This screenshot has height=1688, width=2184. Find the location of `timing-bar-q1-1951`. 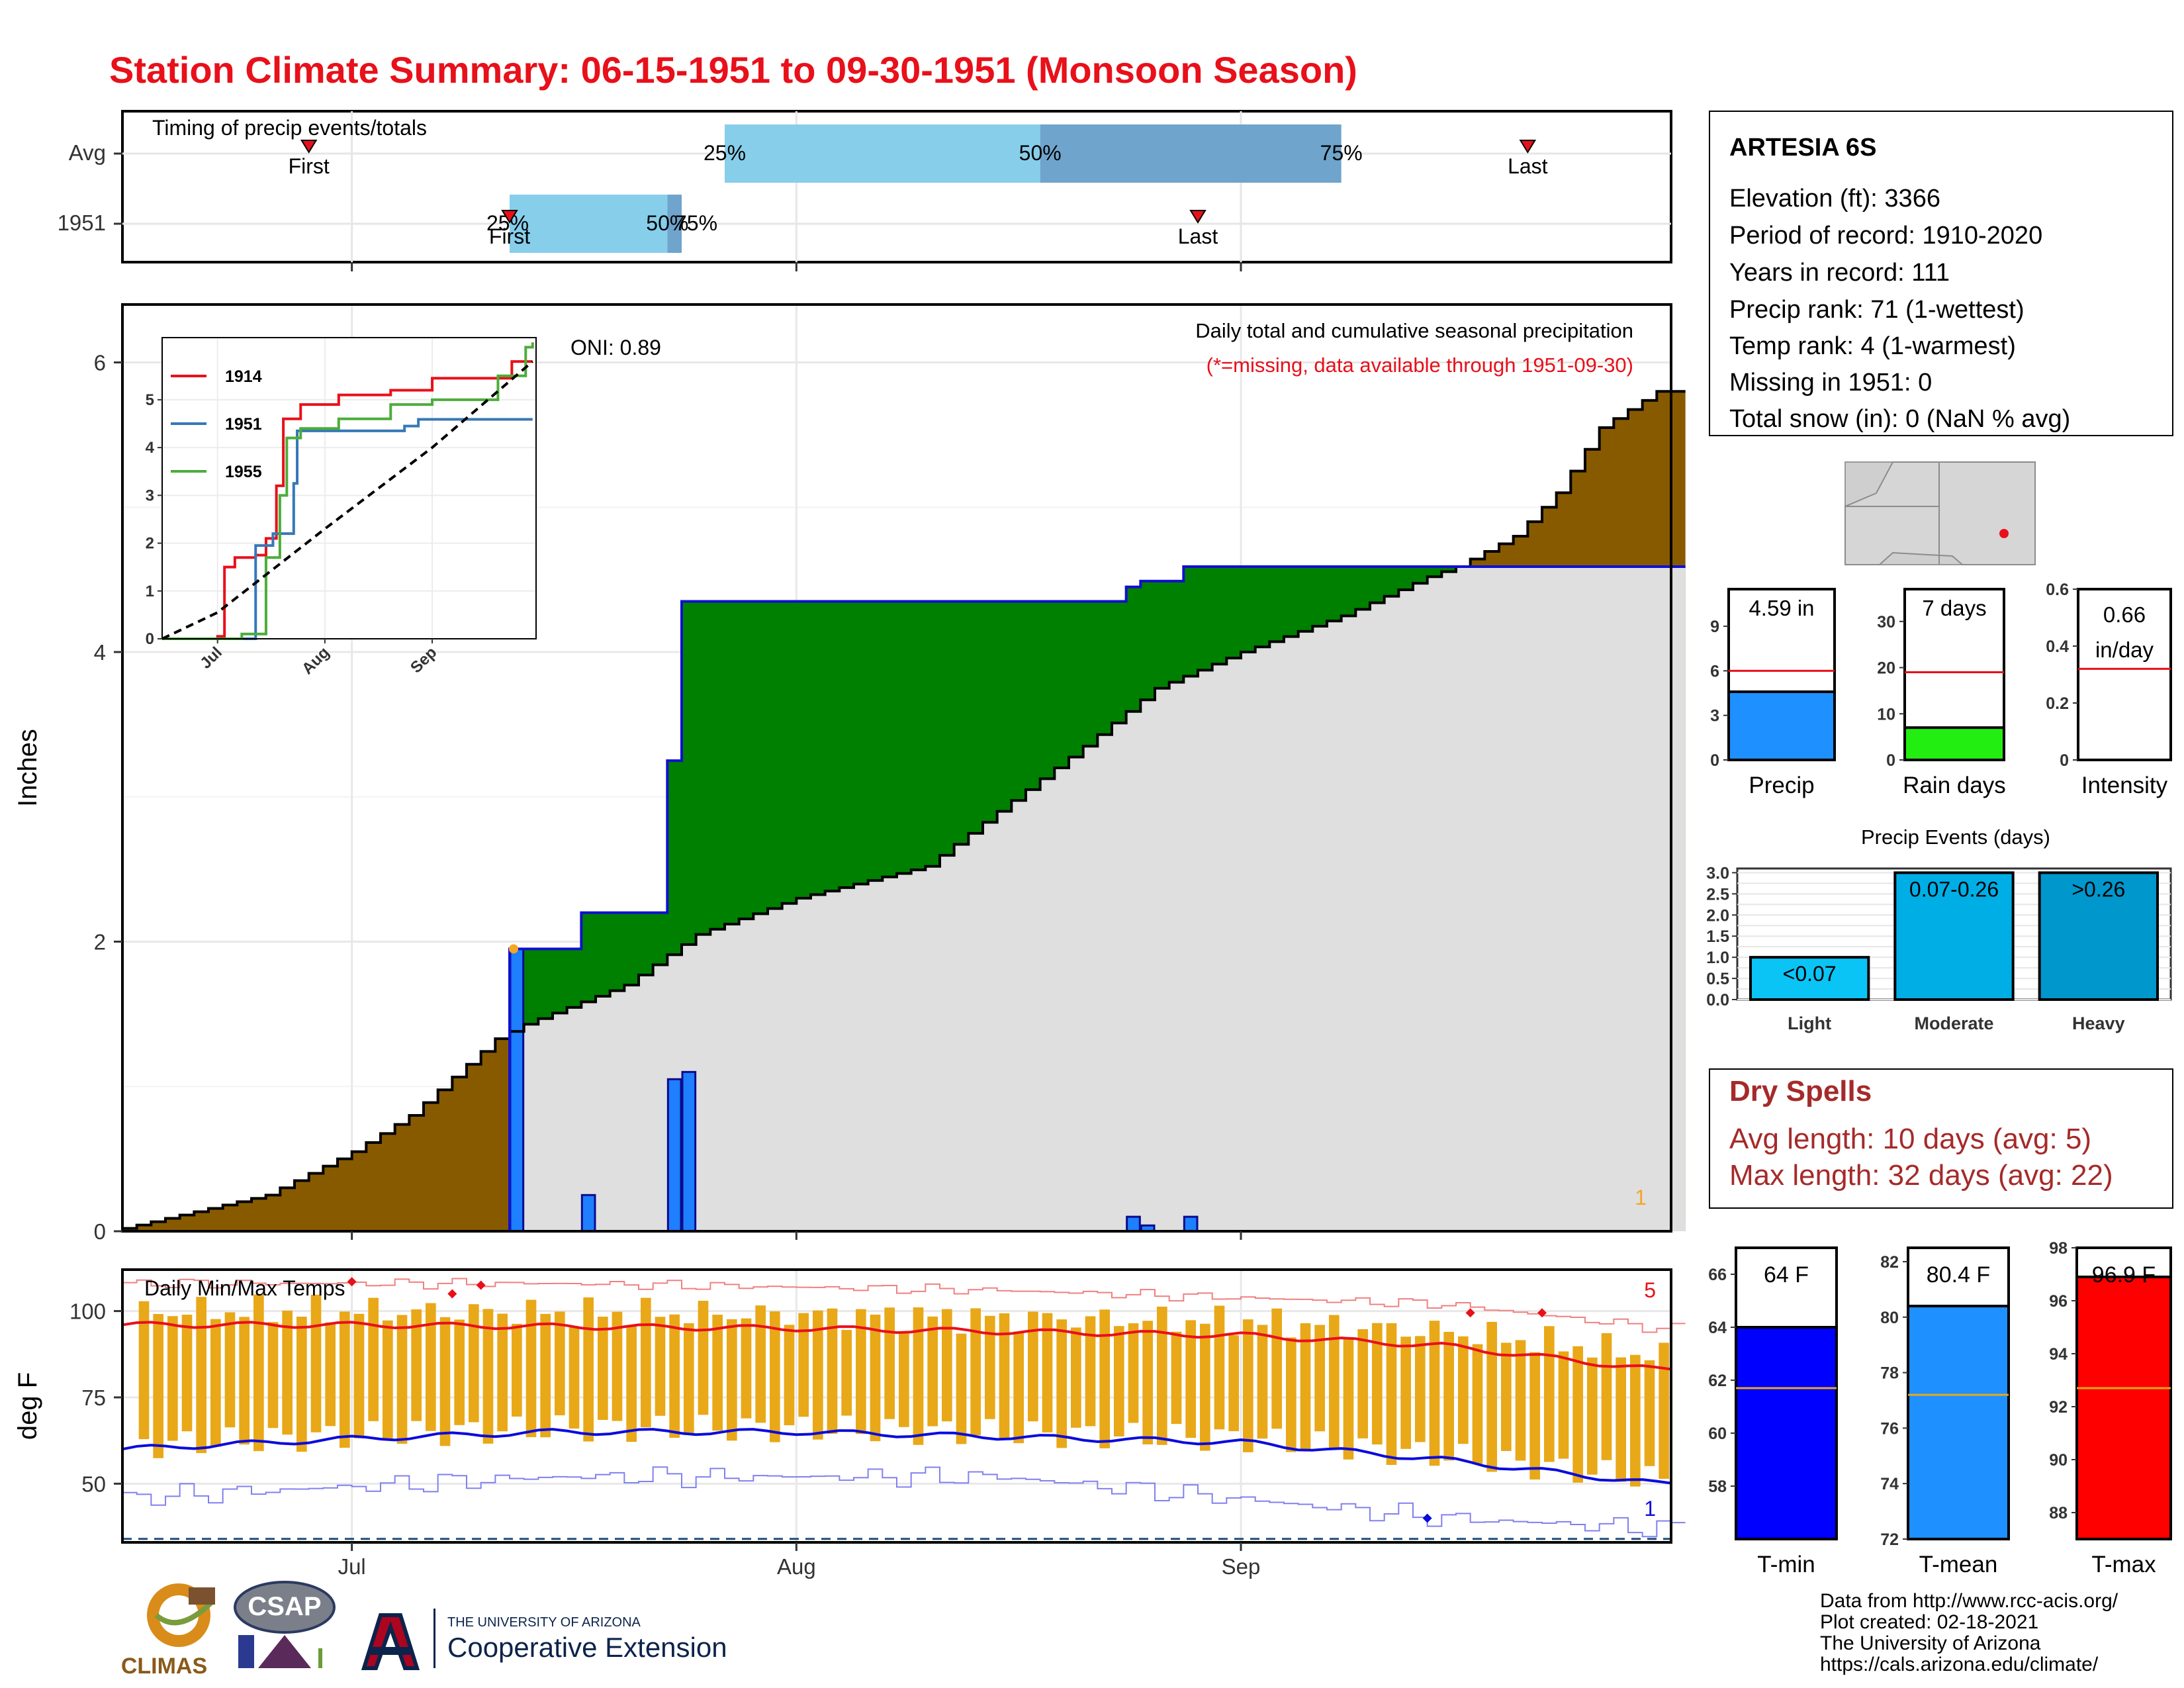

timing-bar-q1-1951 is located at coordinates (589, 224).